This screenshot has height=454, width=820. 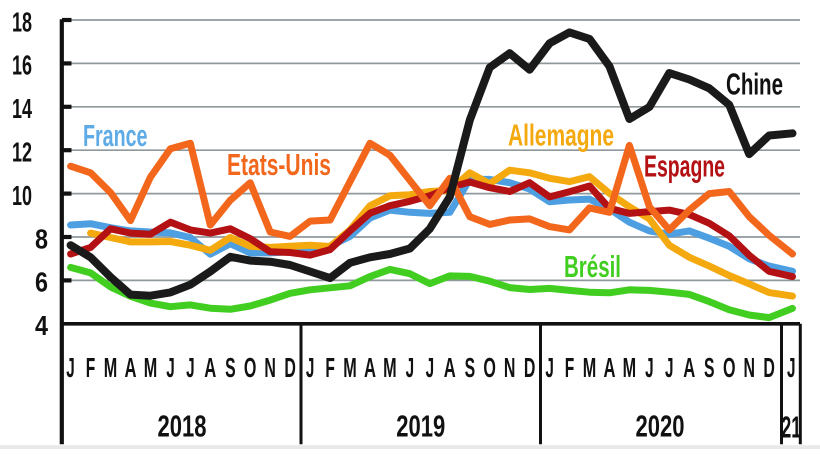 I want to click on svg-text: 12, so click(x=22, y=152).